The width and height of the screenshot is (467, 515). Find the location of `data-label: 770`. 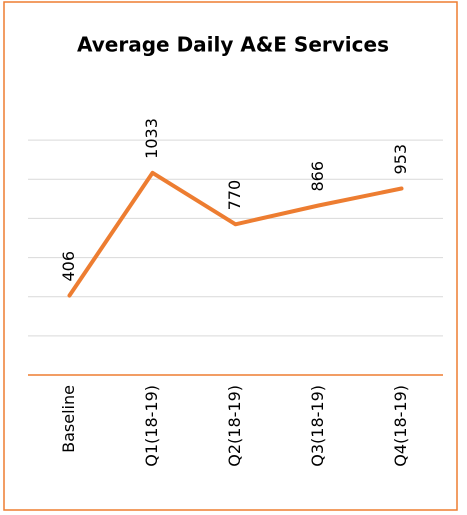

data-label: 770 is located at coordinates (234, 195).